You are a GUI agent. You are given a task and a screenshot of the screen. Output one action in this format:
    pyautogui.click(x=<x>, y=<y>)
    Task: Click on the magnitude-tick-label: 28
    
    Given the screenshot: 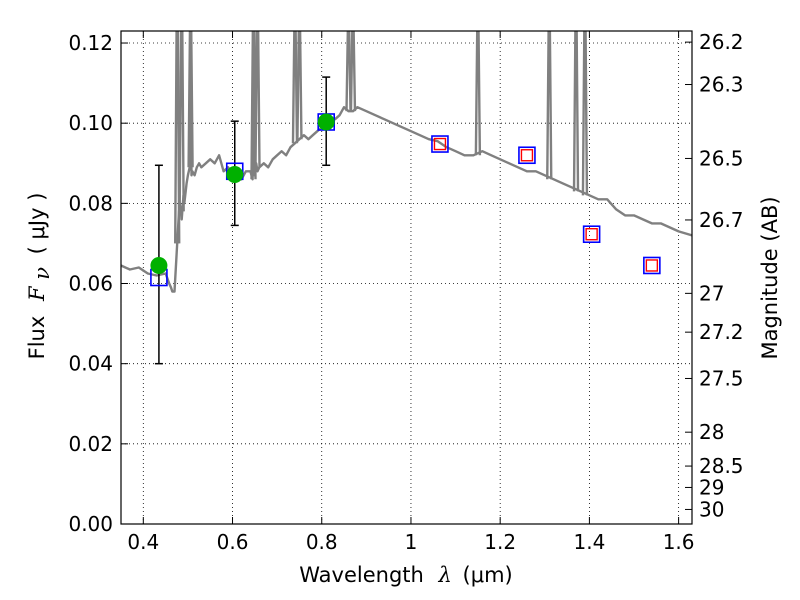 What is the action you would take?
    pyautogui.click(x=711, y=432)
    